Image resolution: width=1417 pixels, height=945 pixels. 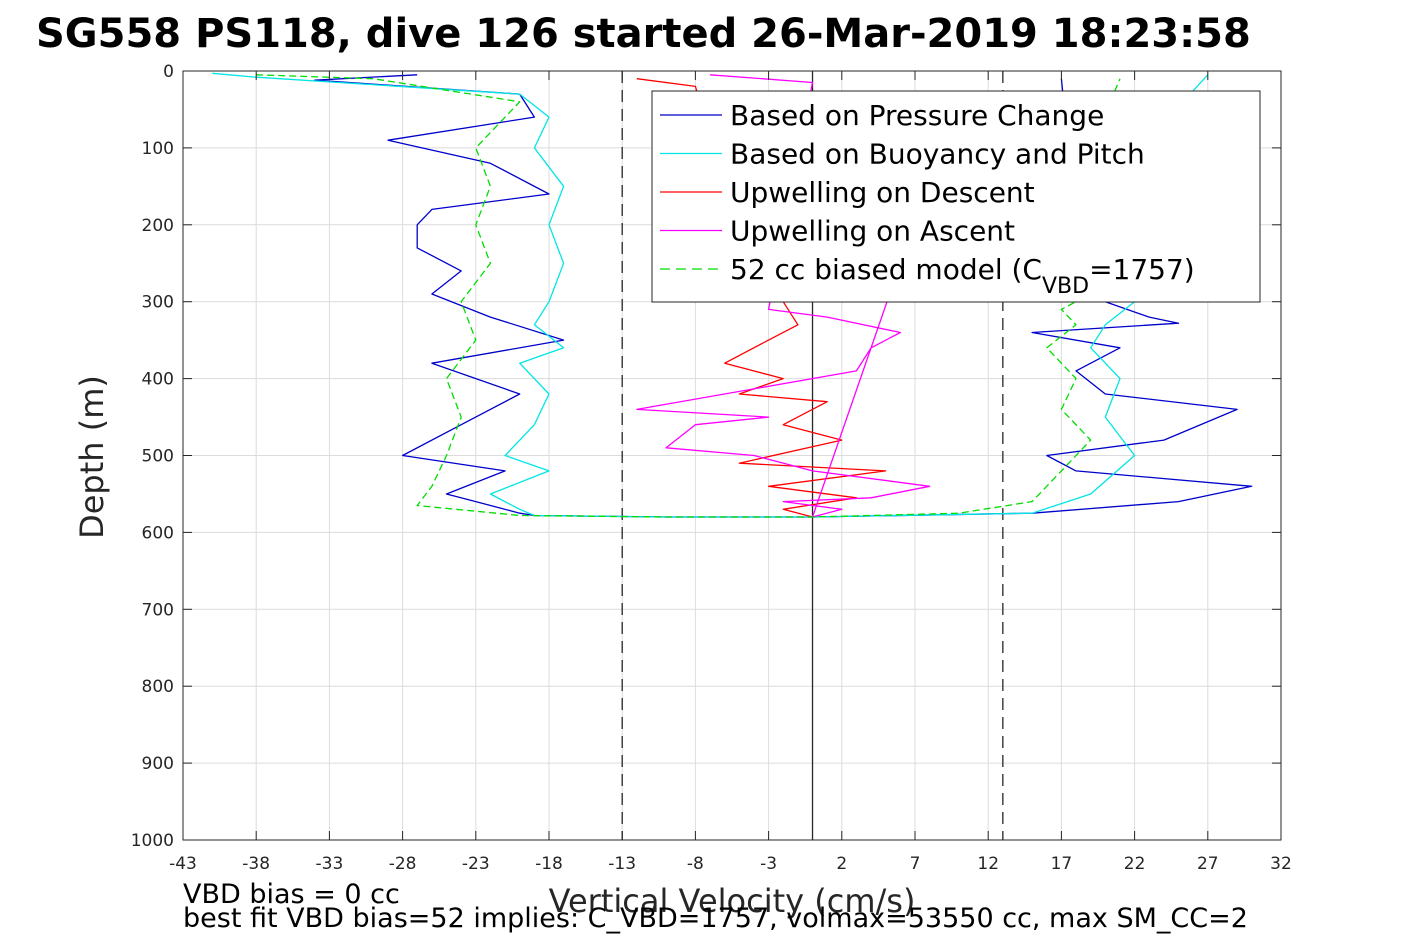 I want to click on x-tick-label: 22, so click(x=1135, y=864).